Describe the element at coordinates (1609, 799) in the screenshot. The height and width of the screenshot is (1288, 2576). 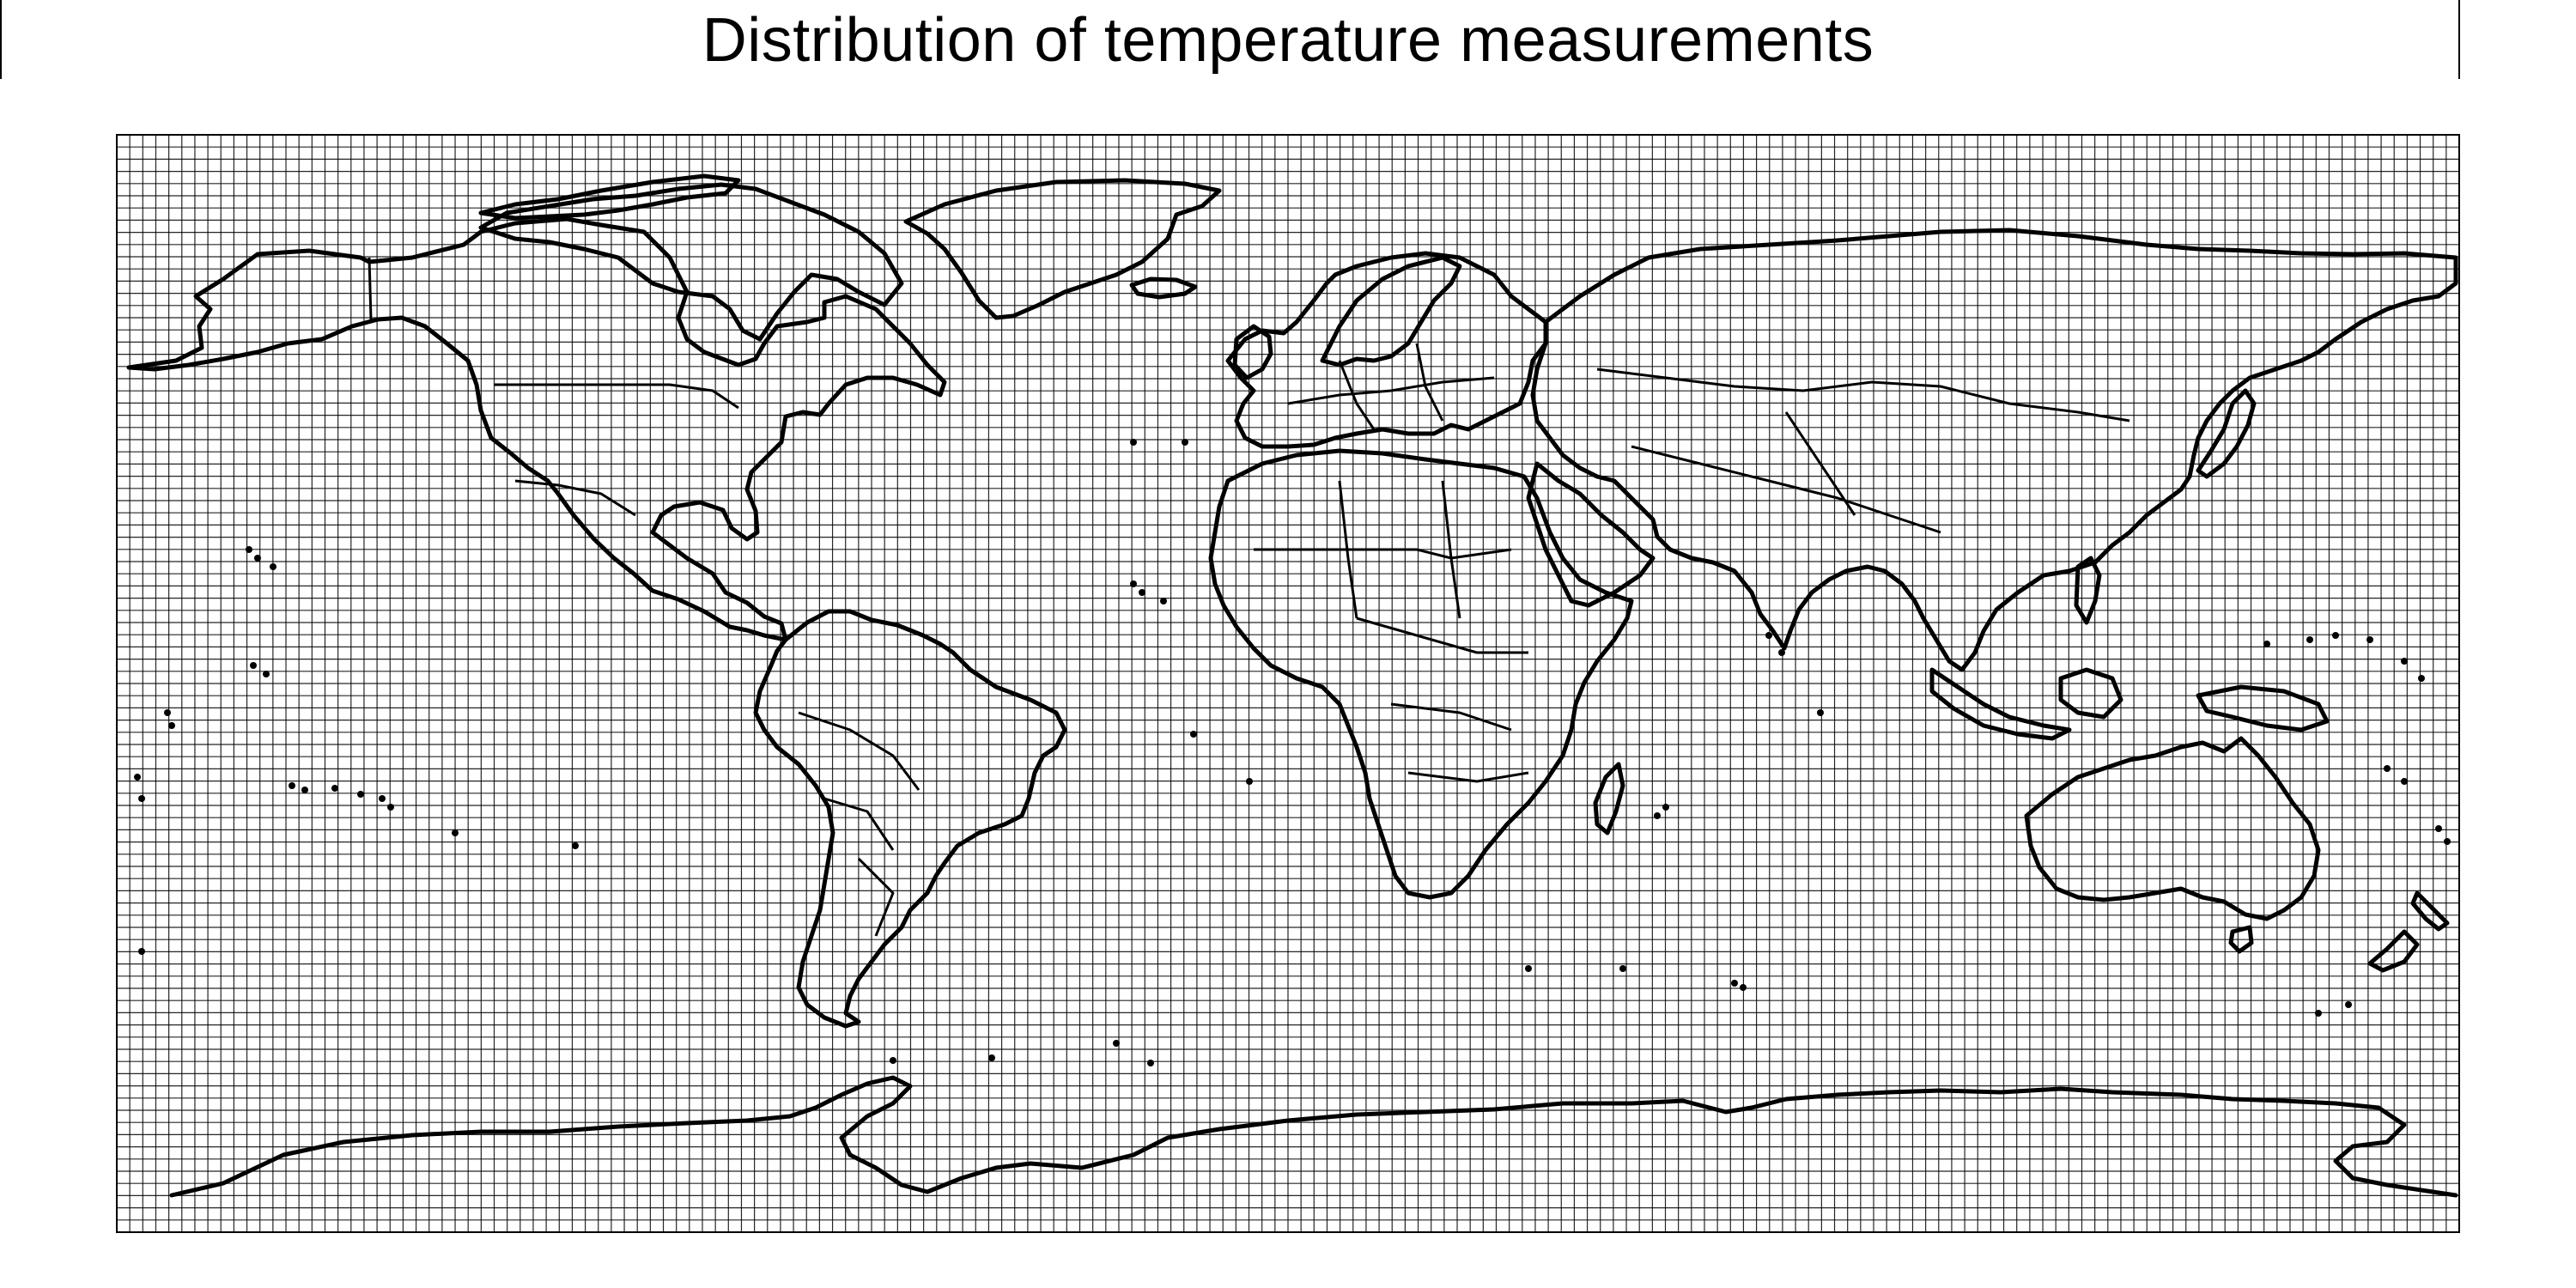
I see `madagascar-coastline` at that location.